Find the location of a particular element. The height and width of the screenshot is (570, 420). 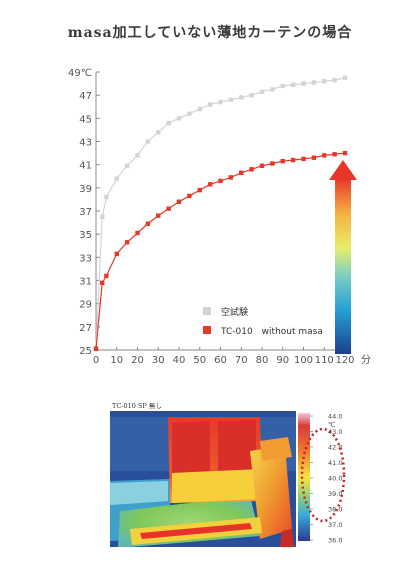

page-title: masa加工していない薄地カーテンの場合 is located at coordinates (210, 33).